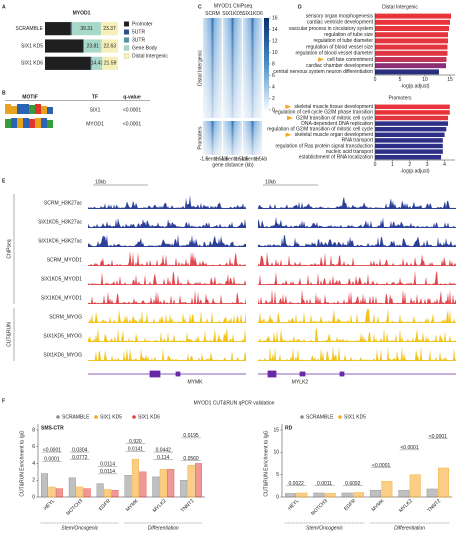 Image resolution: width=468 pixels, height=550 pixels. What do you see at coordinates (138, 40) in the screenshot?
I see `legend-label: 3UTR` at bounding box center [138, 40].